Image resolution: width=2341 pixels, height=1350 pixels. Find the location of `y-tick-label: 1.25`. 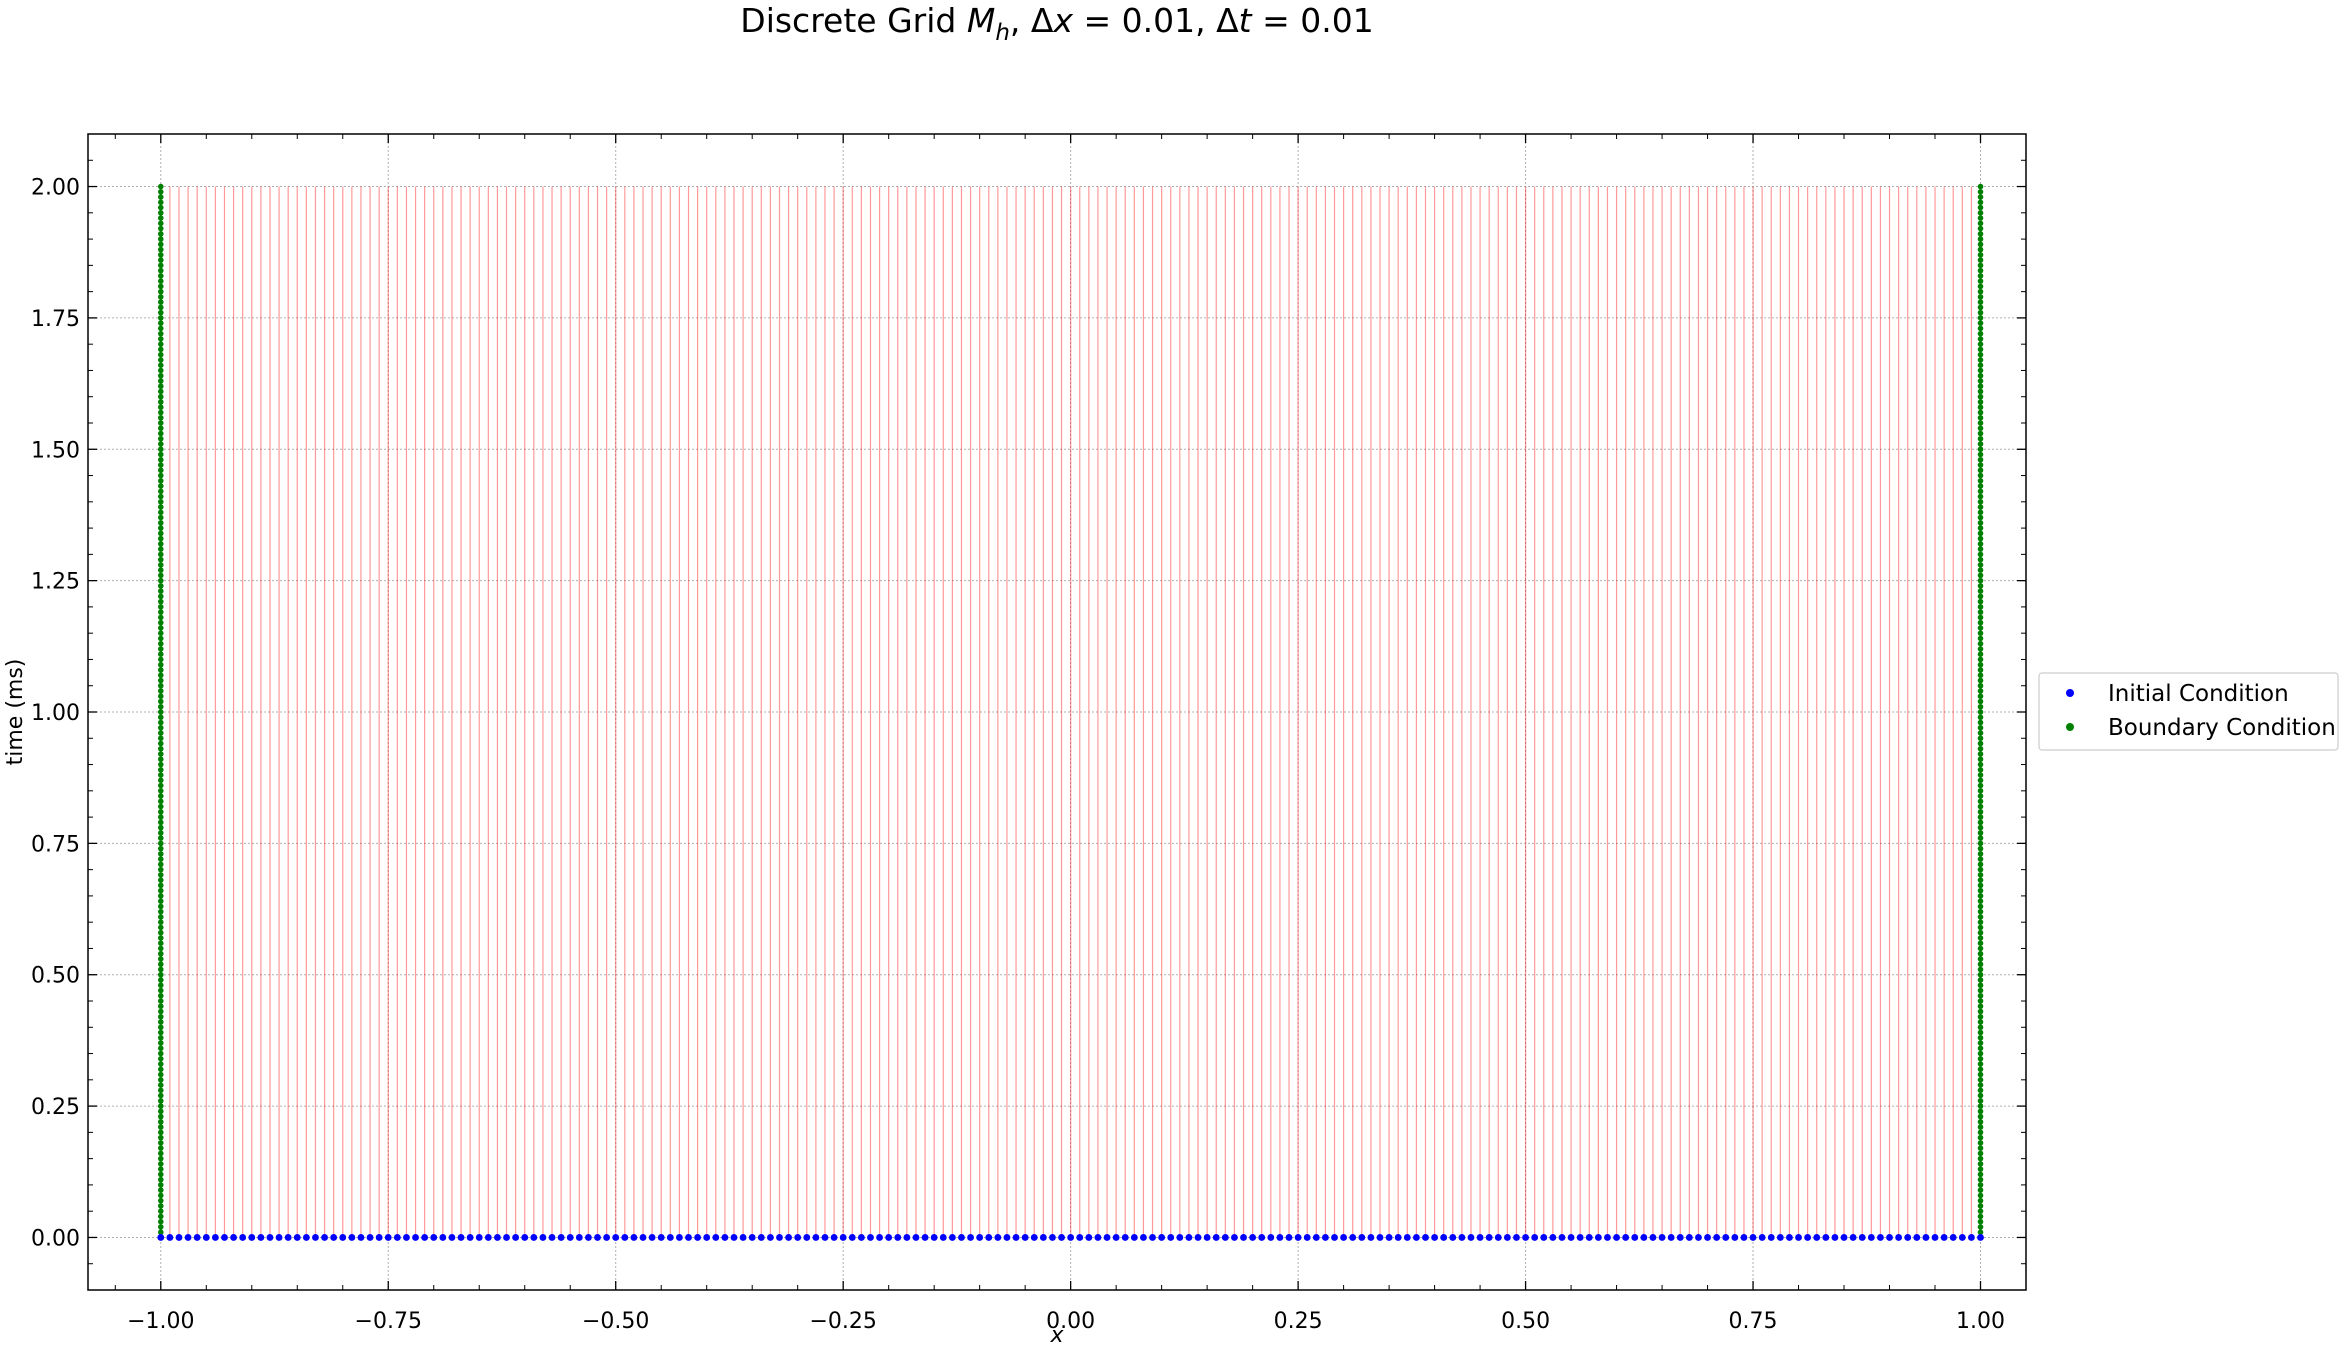

y-tick-label: 1.25 is located at coordinates (55, 582).